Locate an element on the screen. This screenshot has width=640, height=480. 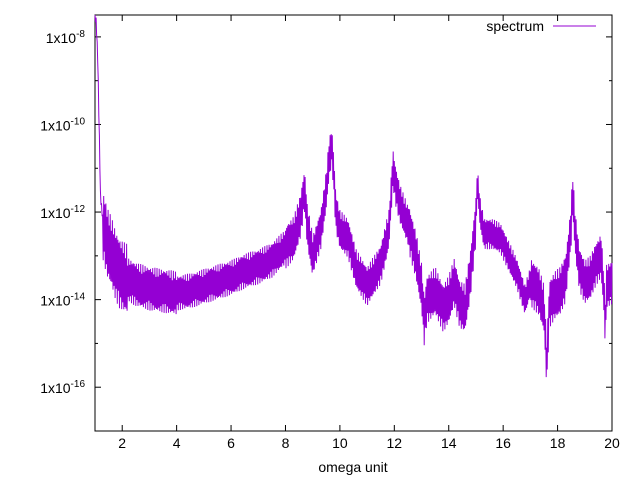
y-tick-label: 1x10⁻⁸ is located at coordinates (66, 37).